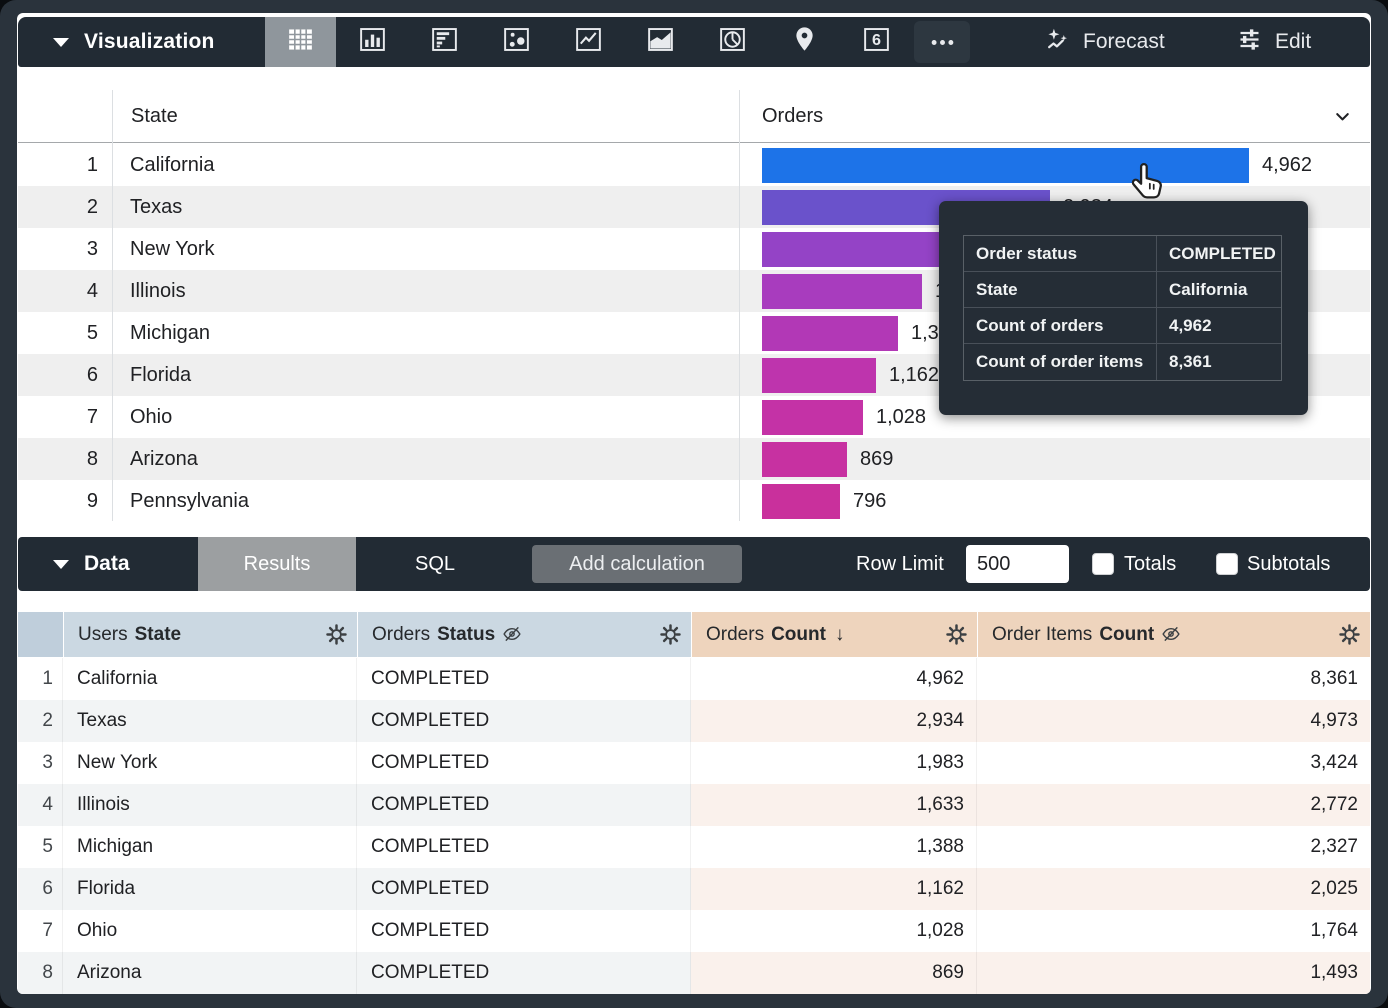 The height and width of the screenshot is (1008, 1388). What do you see at coordinates (524, 634) in the screenshot?
I see `column-header-orders-status: Orders Status` at bounding box center [524, 634].